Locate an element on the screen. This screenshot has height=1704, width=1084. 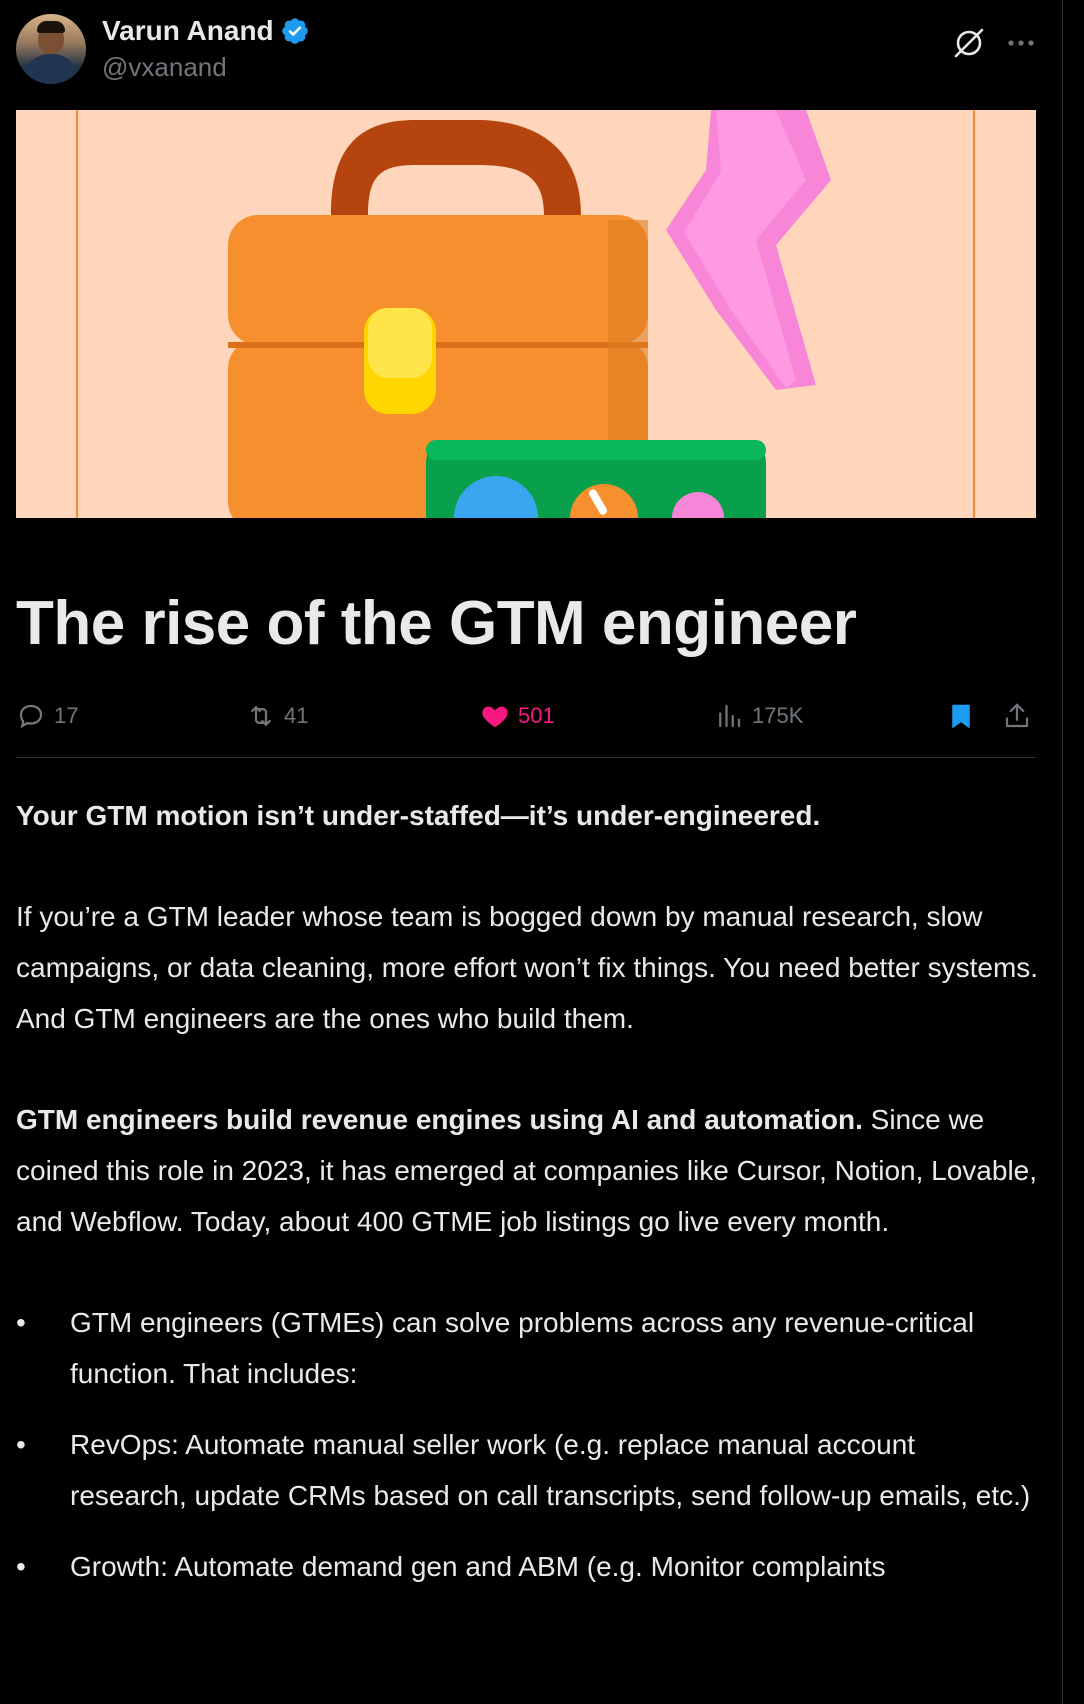
more-icon is located at coordinates (1021, 43).